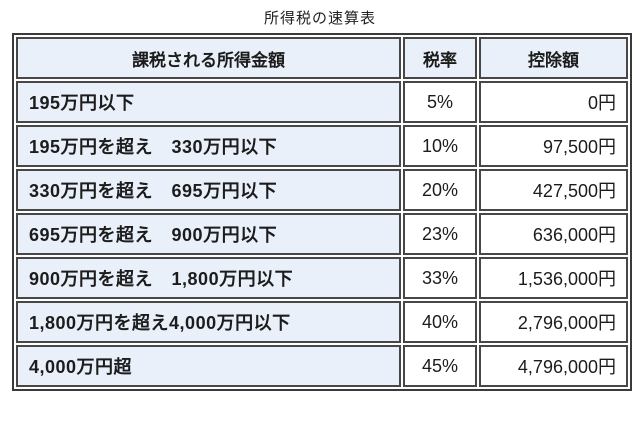  Describe the element at coordinates (208, 58) in the screenshot. I see `header-taxable-income: 課税される所得金額` at that location.